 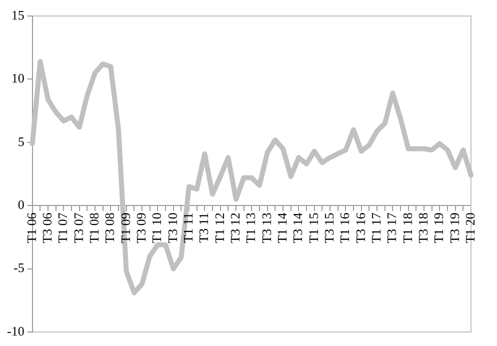 I want to click on x-tick-label: T3 10, so click(x=172, y=228).